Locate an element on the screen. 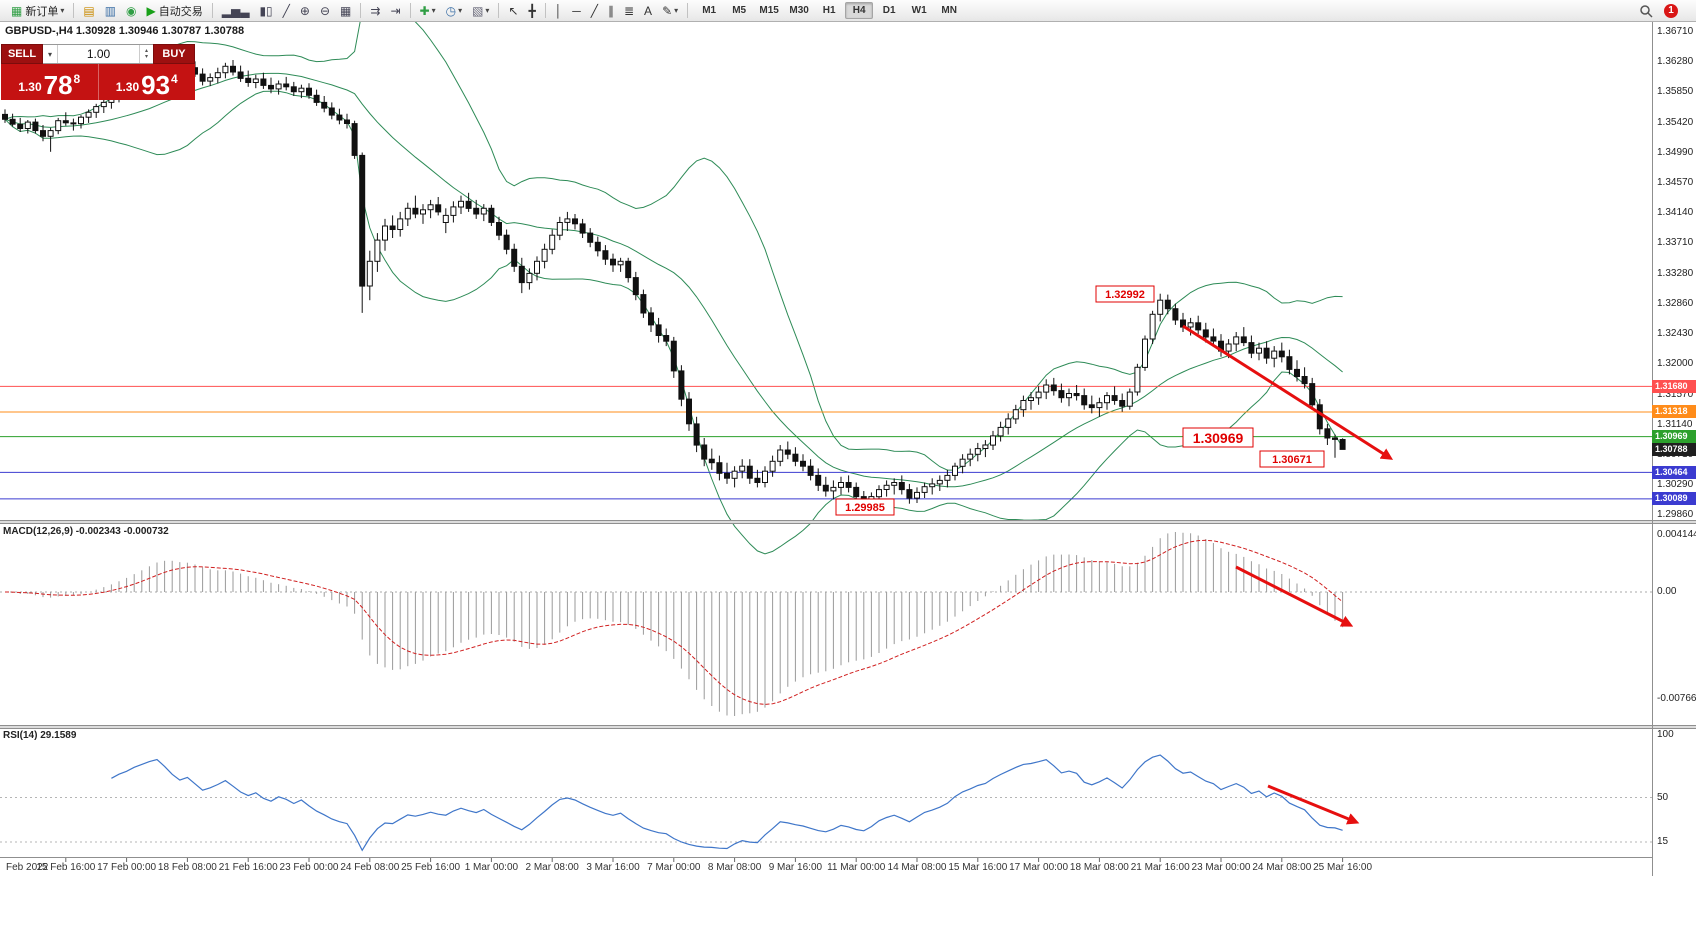  timeframe-mn-button: MN is located at coordinates (949, 10).